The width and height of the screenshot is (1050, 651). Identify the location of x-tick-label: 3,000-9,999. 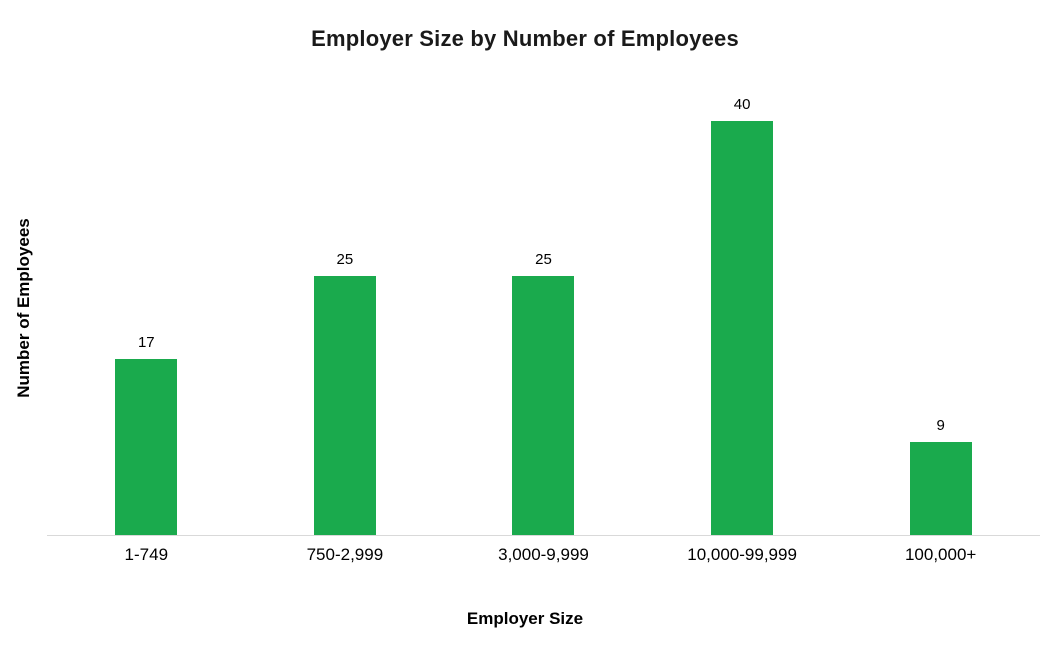
(543, 554).